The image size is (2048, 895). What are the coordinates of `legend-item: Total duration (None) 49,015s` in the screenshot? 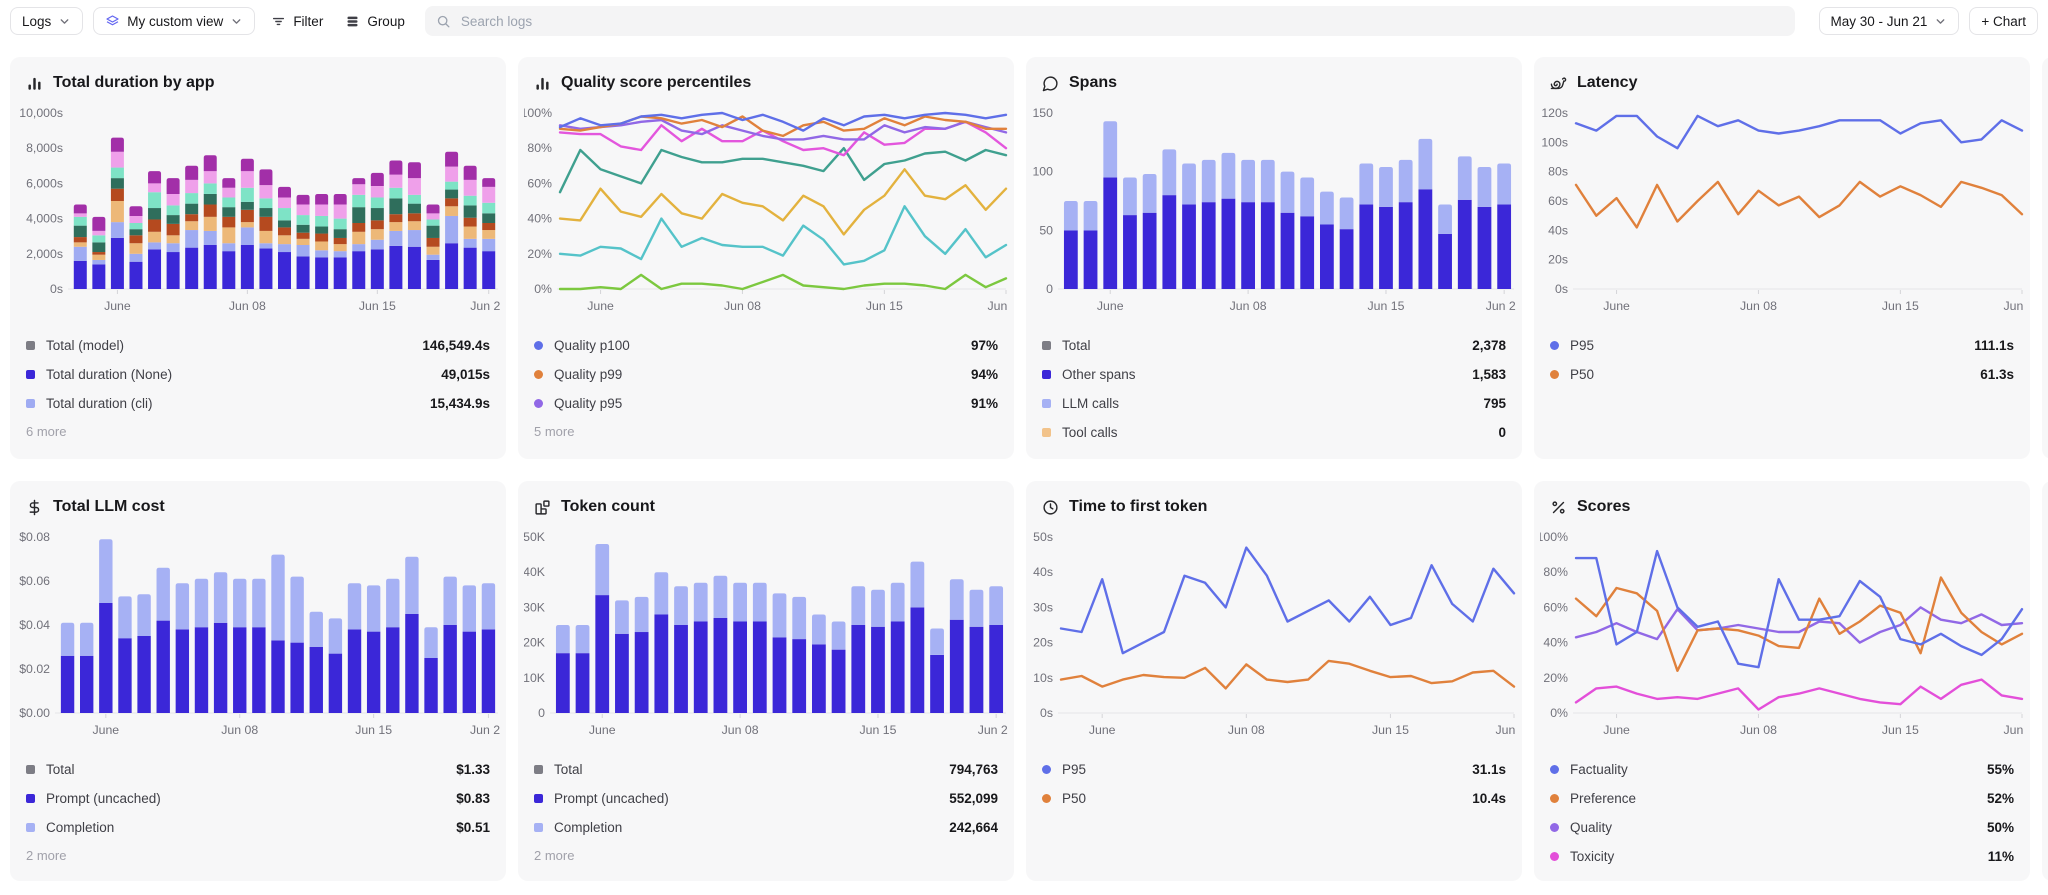 It's located at (258, 374).